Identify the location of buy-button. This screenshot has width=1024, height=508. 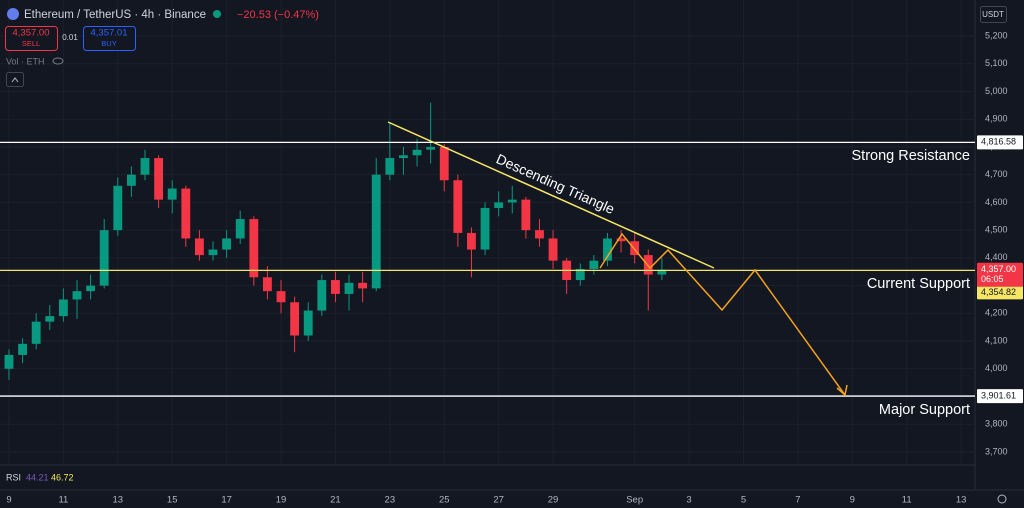
(109, 38).